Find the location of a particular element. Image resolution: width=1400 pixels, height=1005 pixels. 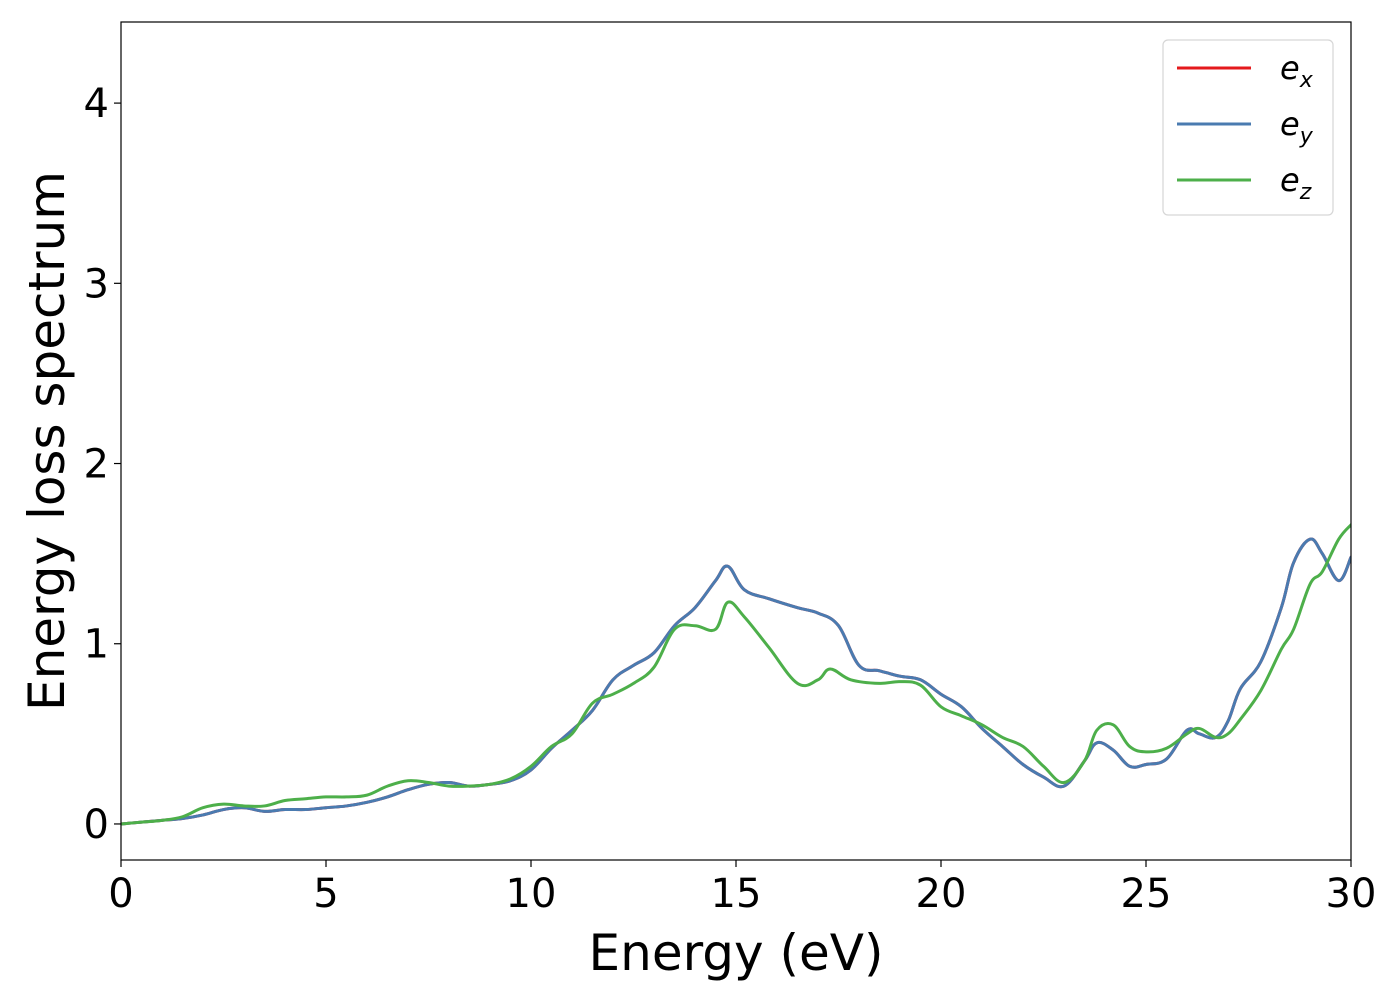

legend-box is located at coordinates (1248, 127).